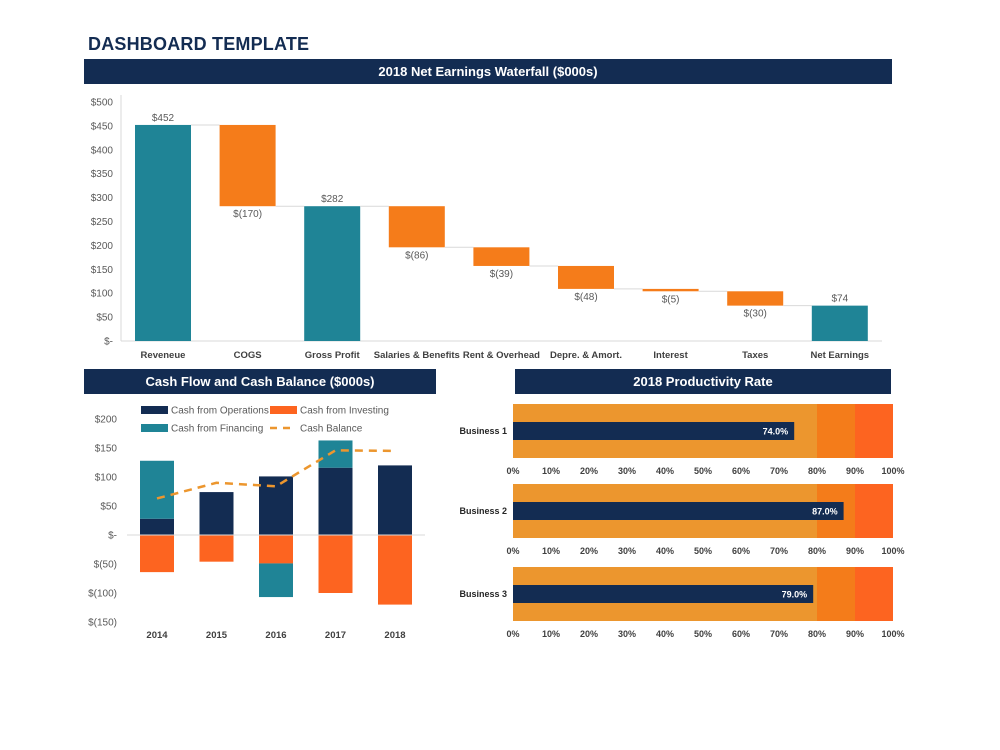 This screenshot has width=1000, height=750. I want to click on data-label: $452, so click(163, 118).